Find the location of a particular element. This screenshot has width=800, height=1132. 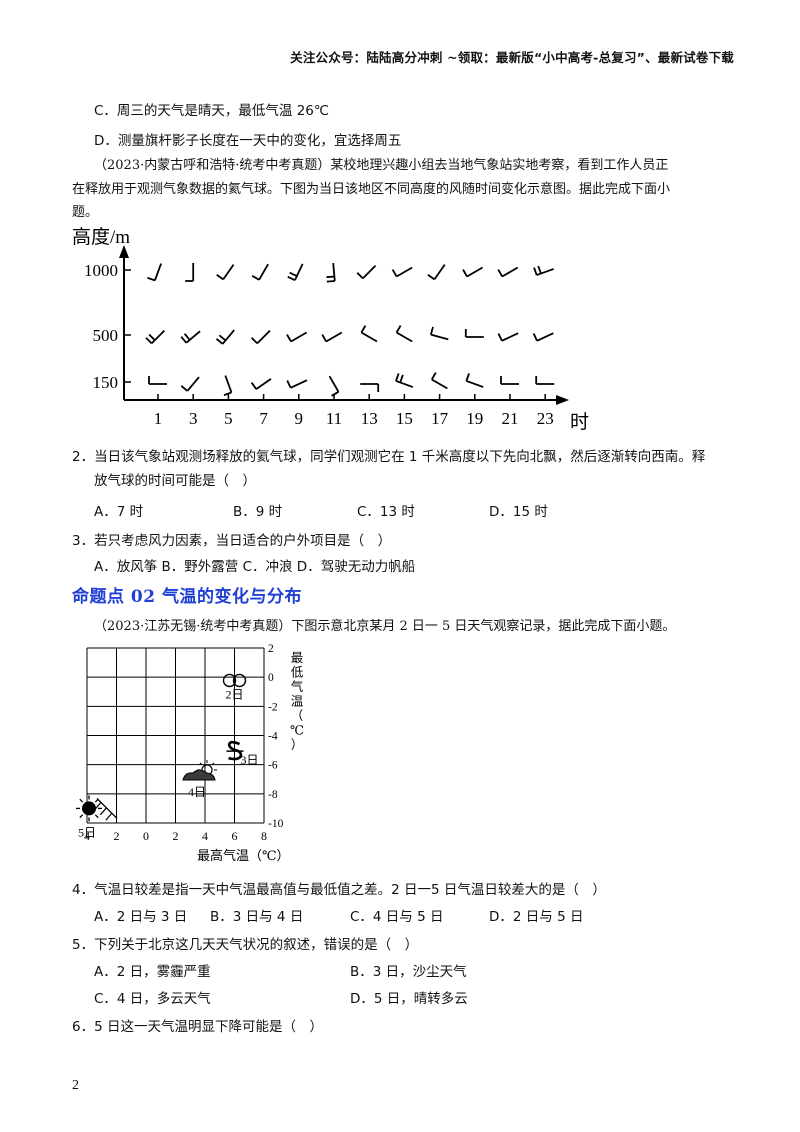

wind-ytick-label: 500 is located at coordinates (106, 335).